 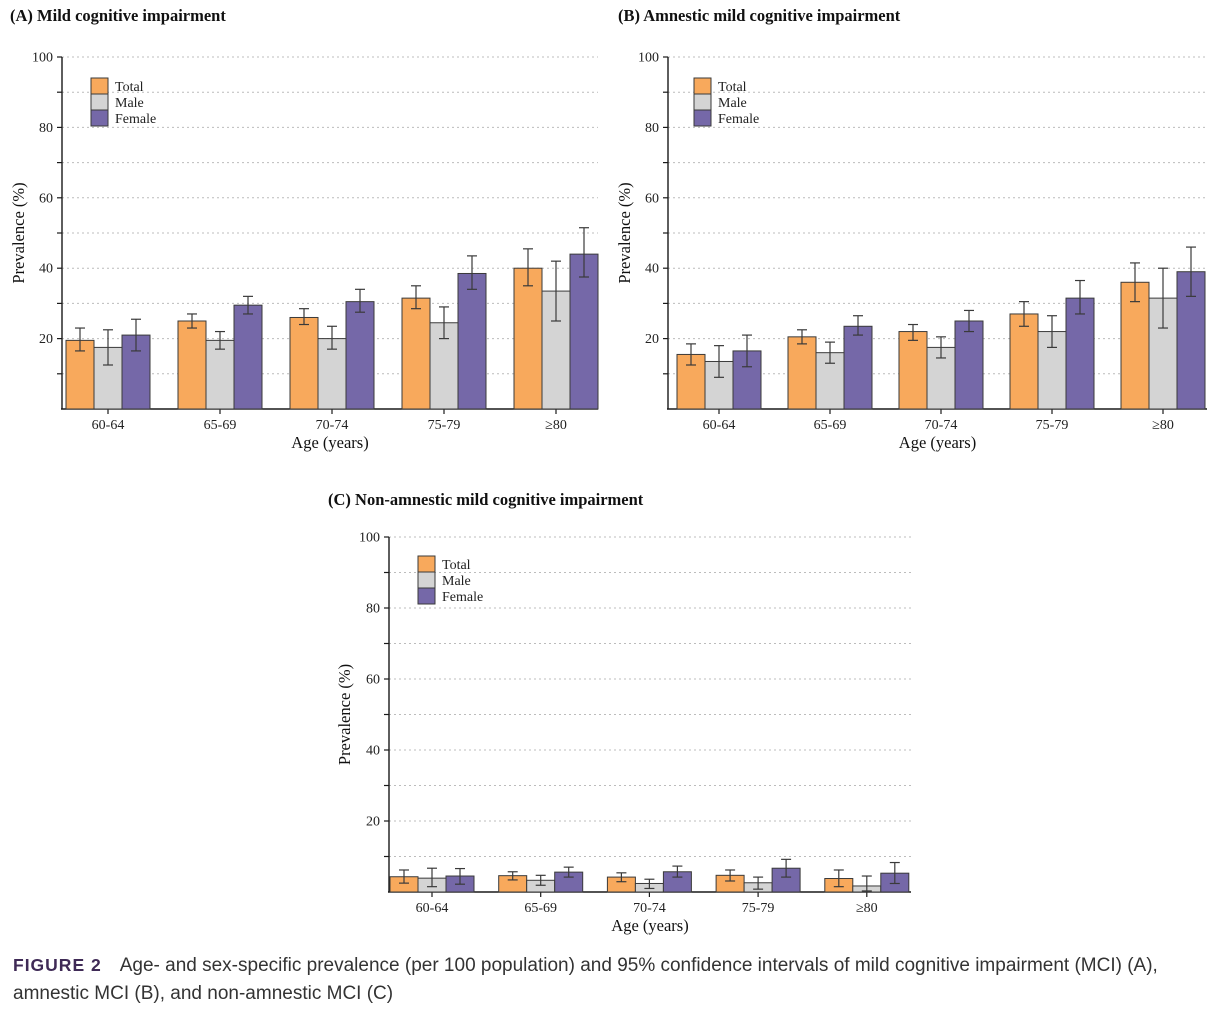 I want to click on x-tick-label: 60-64, so click(x=108, y=425).